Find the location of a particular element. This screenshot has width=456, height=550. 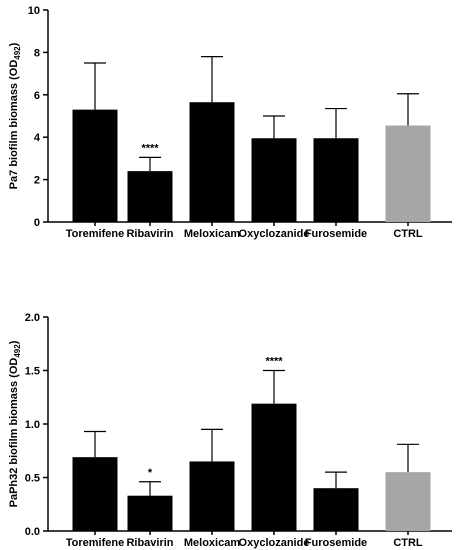

y-tick-label: 2.0 is located at coordinates (32, 318).